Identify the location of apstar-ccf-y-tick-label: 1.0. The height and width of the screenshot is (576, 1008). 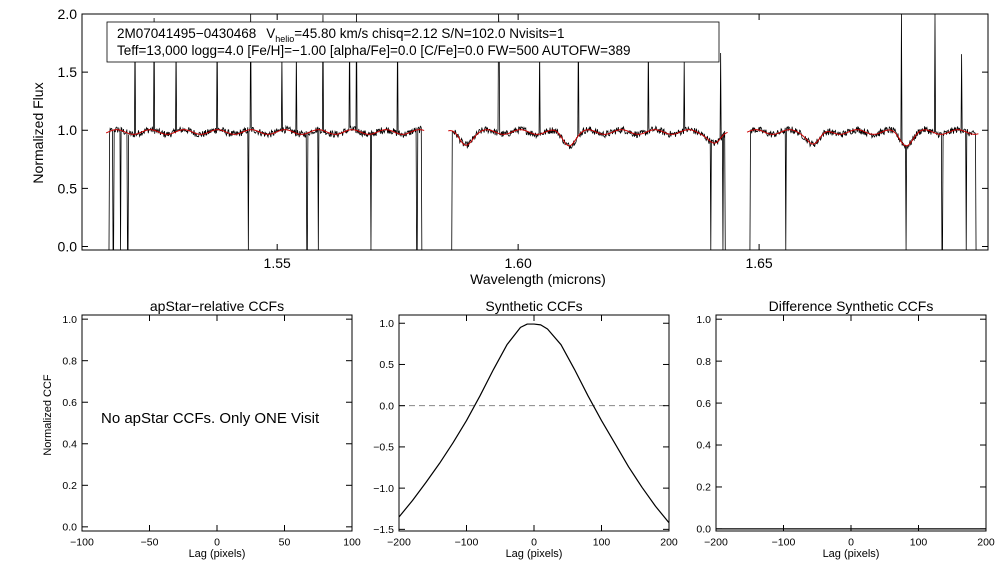
(69, 320).